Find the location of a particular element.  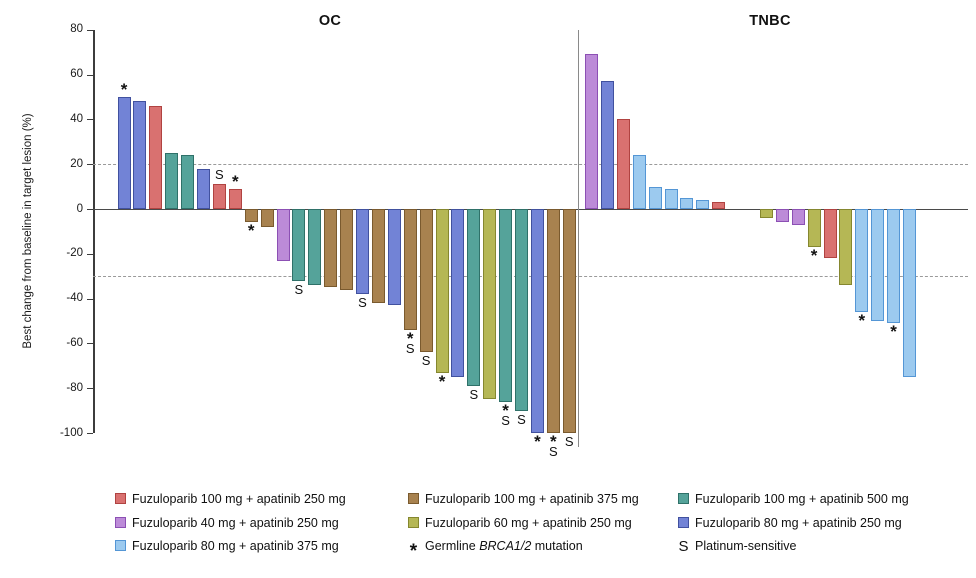

y-tick-label: -40 is located at coordinates (74, 298).